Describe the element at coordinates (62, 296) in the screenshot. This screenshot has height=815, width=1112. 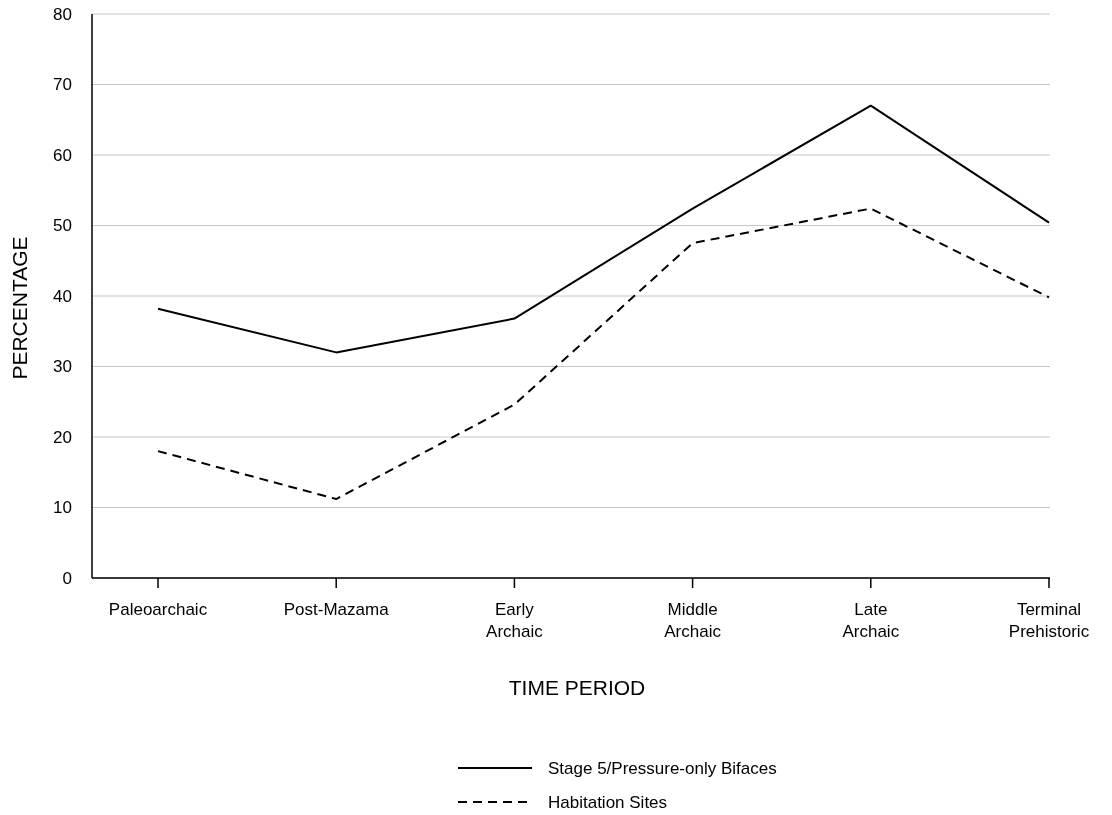
I see `y-tick-label: 40` at that location.